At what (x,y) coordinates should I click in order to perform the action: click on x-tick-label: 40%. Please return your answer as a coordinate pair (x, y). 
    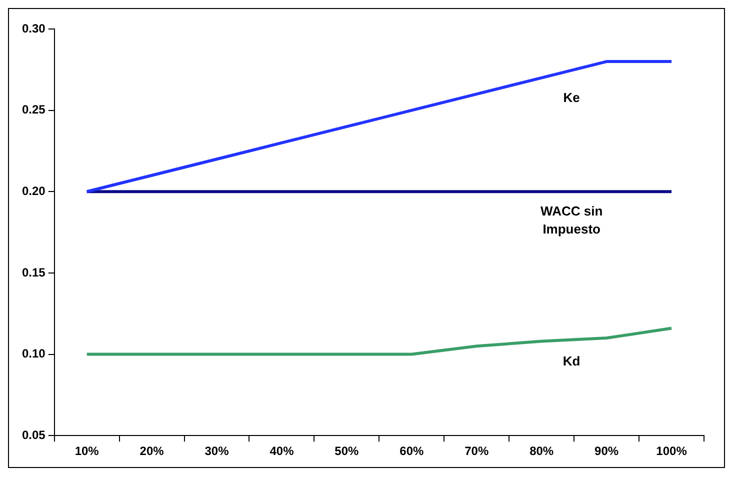
    Looking at the image, I should click on (282, 451).